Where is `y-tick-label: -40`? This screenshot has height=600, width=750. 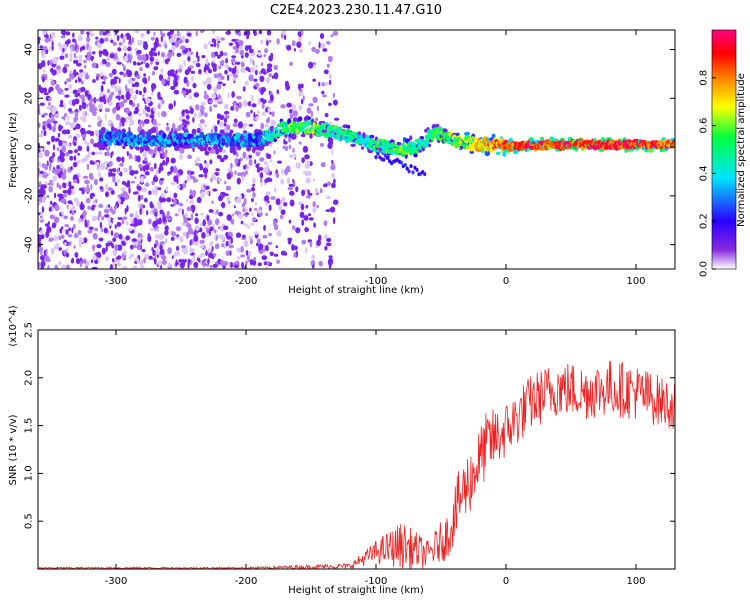
y-tick-label: -40 is located at coordinates (29, 244).